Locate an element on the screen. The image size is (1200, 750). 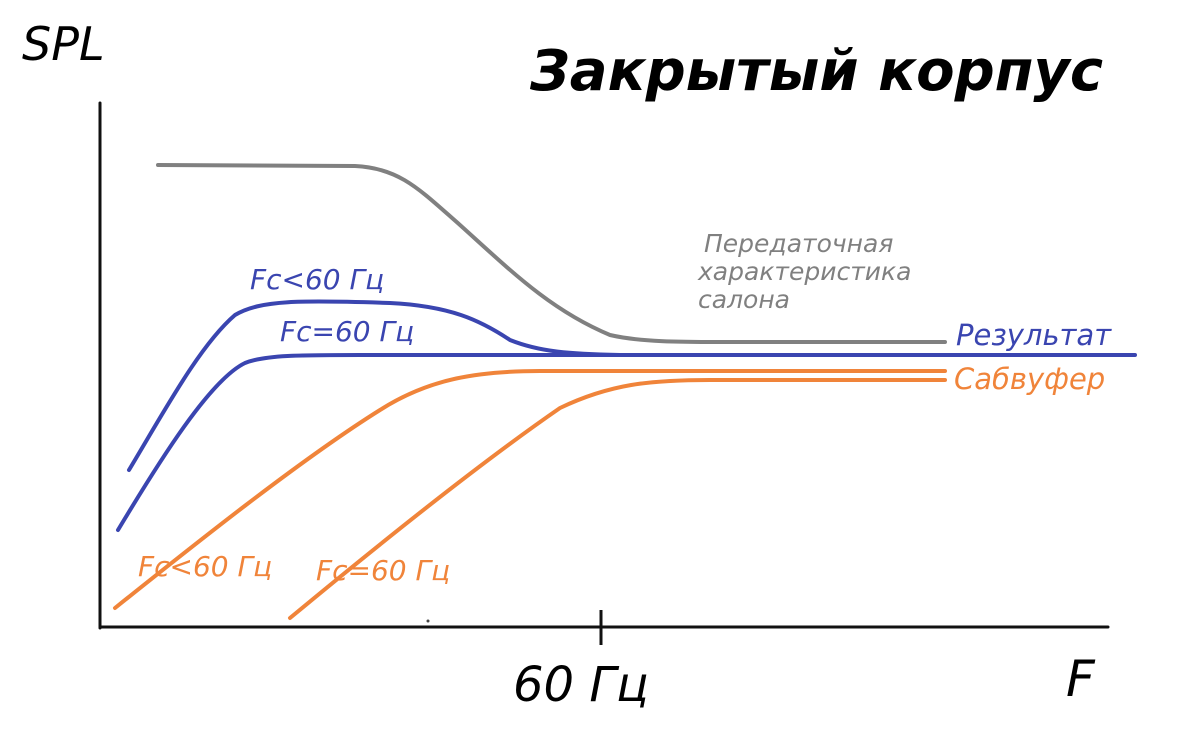
axis-speck is located at coordinates (428, 621).